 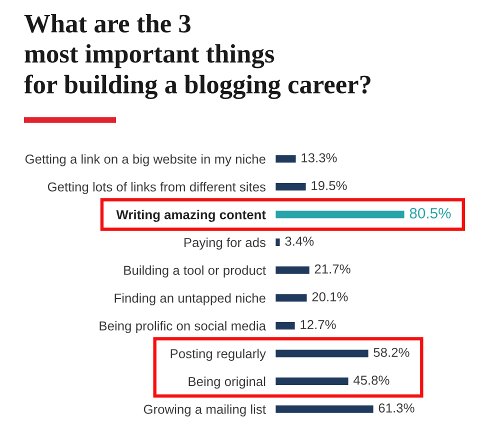 What do you see at coordinates (329, 185) in the screenshot?
I see `data-label: 19.5%` at bounding box center [329, 185].